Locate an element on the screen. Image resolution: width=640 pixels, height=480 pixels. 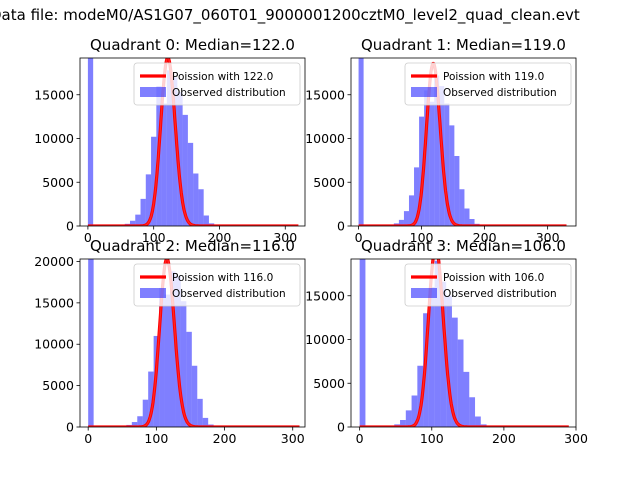
poisson-curve is located at coordinates (193, 142).